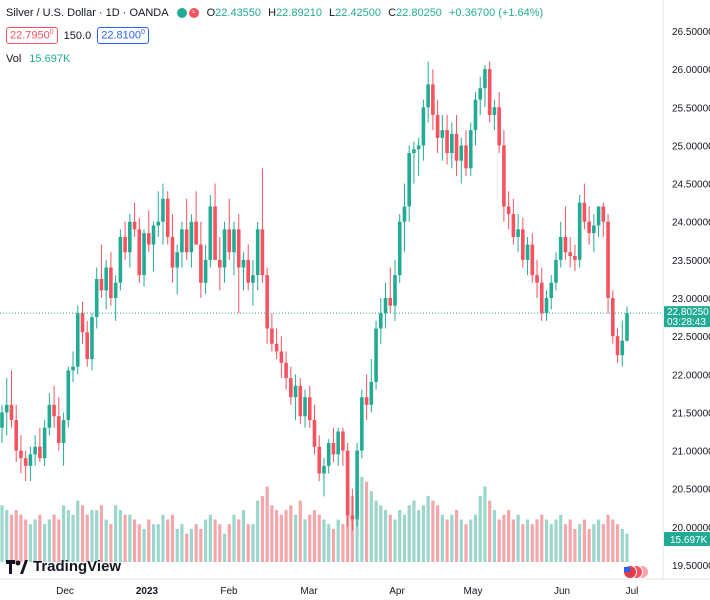  What do you see at coordinates (636, 572) in the screenshot?
I see `us-flag-icon` at bounding box center [636, 572].